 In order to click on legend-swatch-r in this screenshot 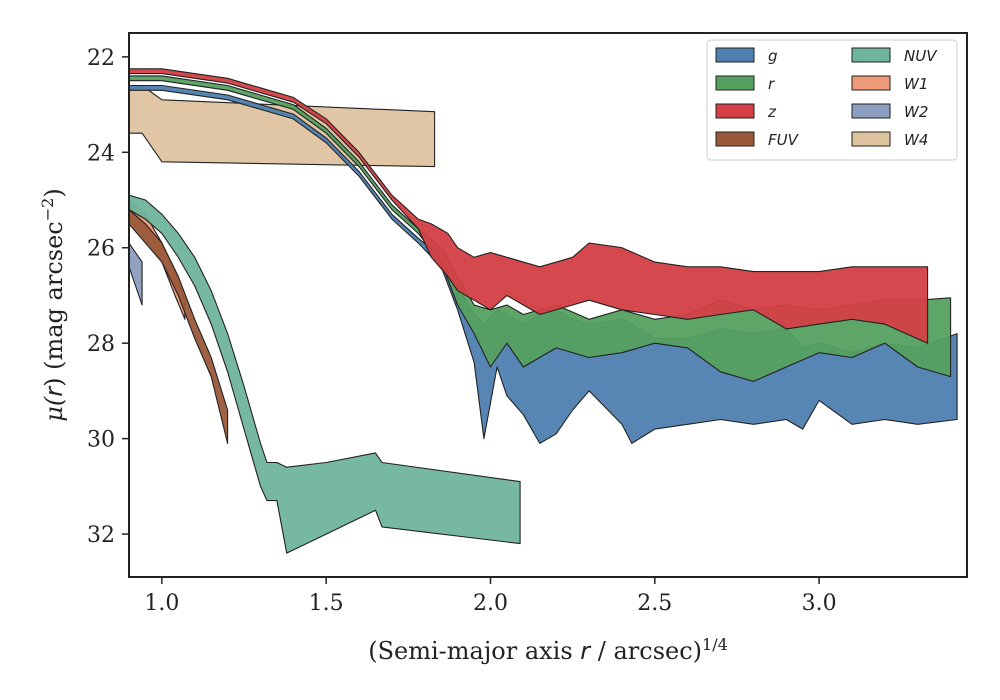, I will do `click(735, 83)`.